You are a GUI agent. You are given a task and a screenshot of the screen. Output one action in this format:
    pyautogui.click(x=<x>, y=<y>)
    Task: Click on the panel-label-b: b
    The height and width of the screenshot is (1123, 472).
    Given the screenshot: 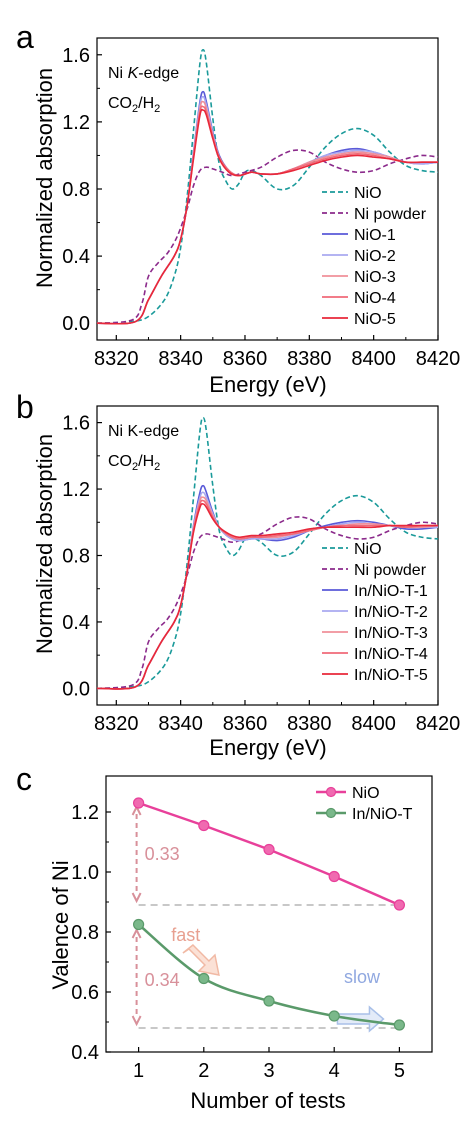 What is the action you would take?
    pyautogui.click(x=25, y=407)
    